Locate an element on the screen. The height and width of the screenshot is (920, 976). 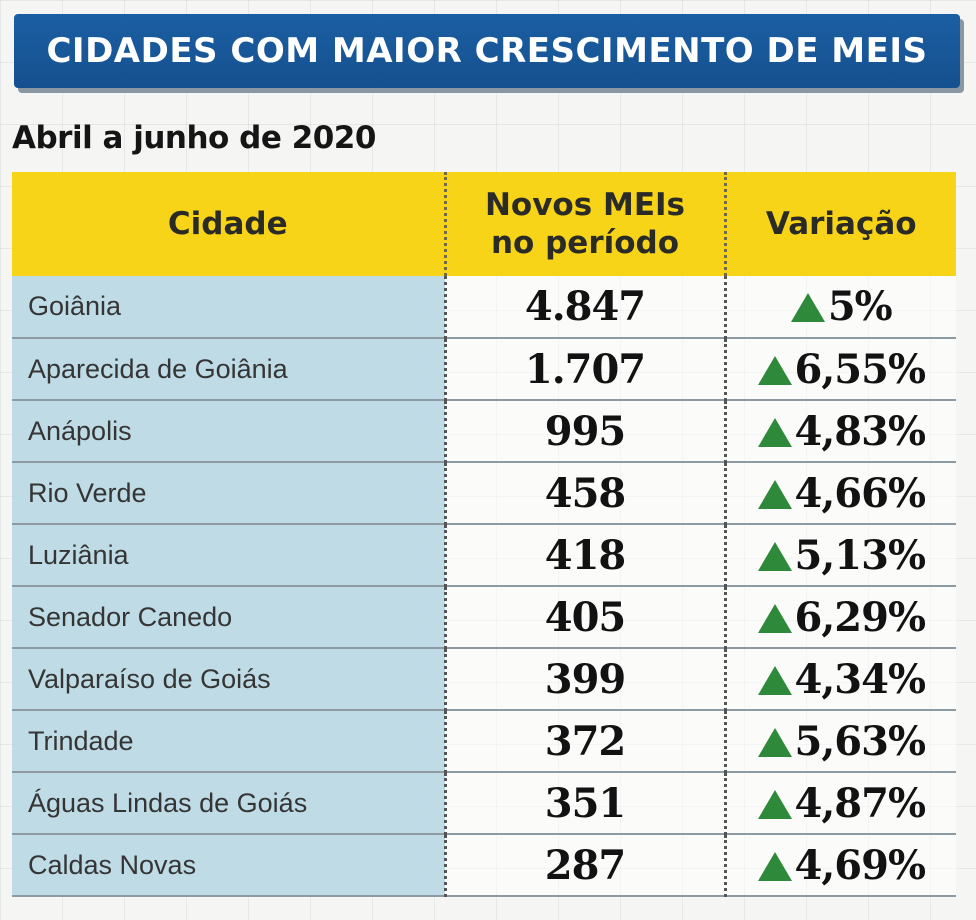
new-meis-count: 418 is located at coordinates (585, 555).